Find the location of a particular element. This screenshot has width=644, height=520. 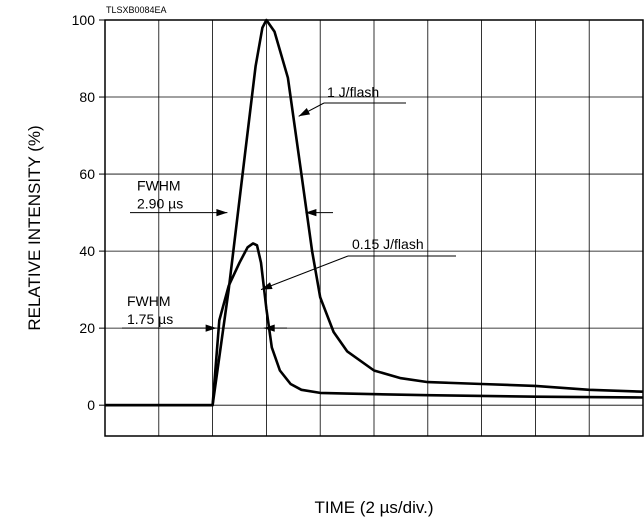

series-label-015j: 0.15 J/flash is located at coordinates (388, 244).